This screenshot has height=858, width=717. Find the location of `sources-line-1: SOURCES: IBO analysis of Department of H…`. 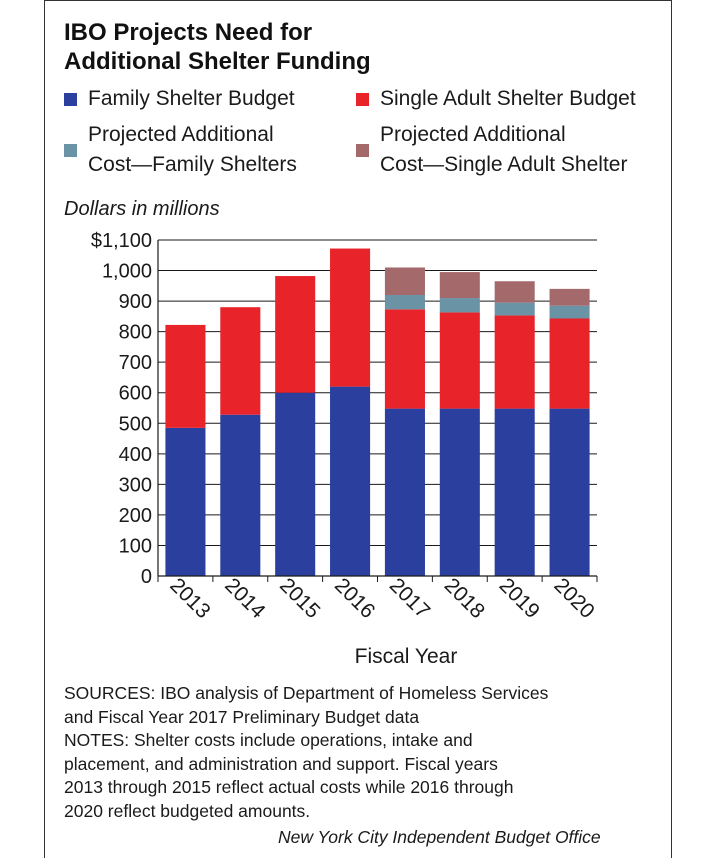

sources-line-1: SOURCES: IBO analysis of Department of H… is located at coordinates (306, 693).